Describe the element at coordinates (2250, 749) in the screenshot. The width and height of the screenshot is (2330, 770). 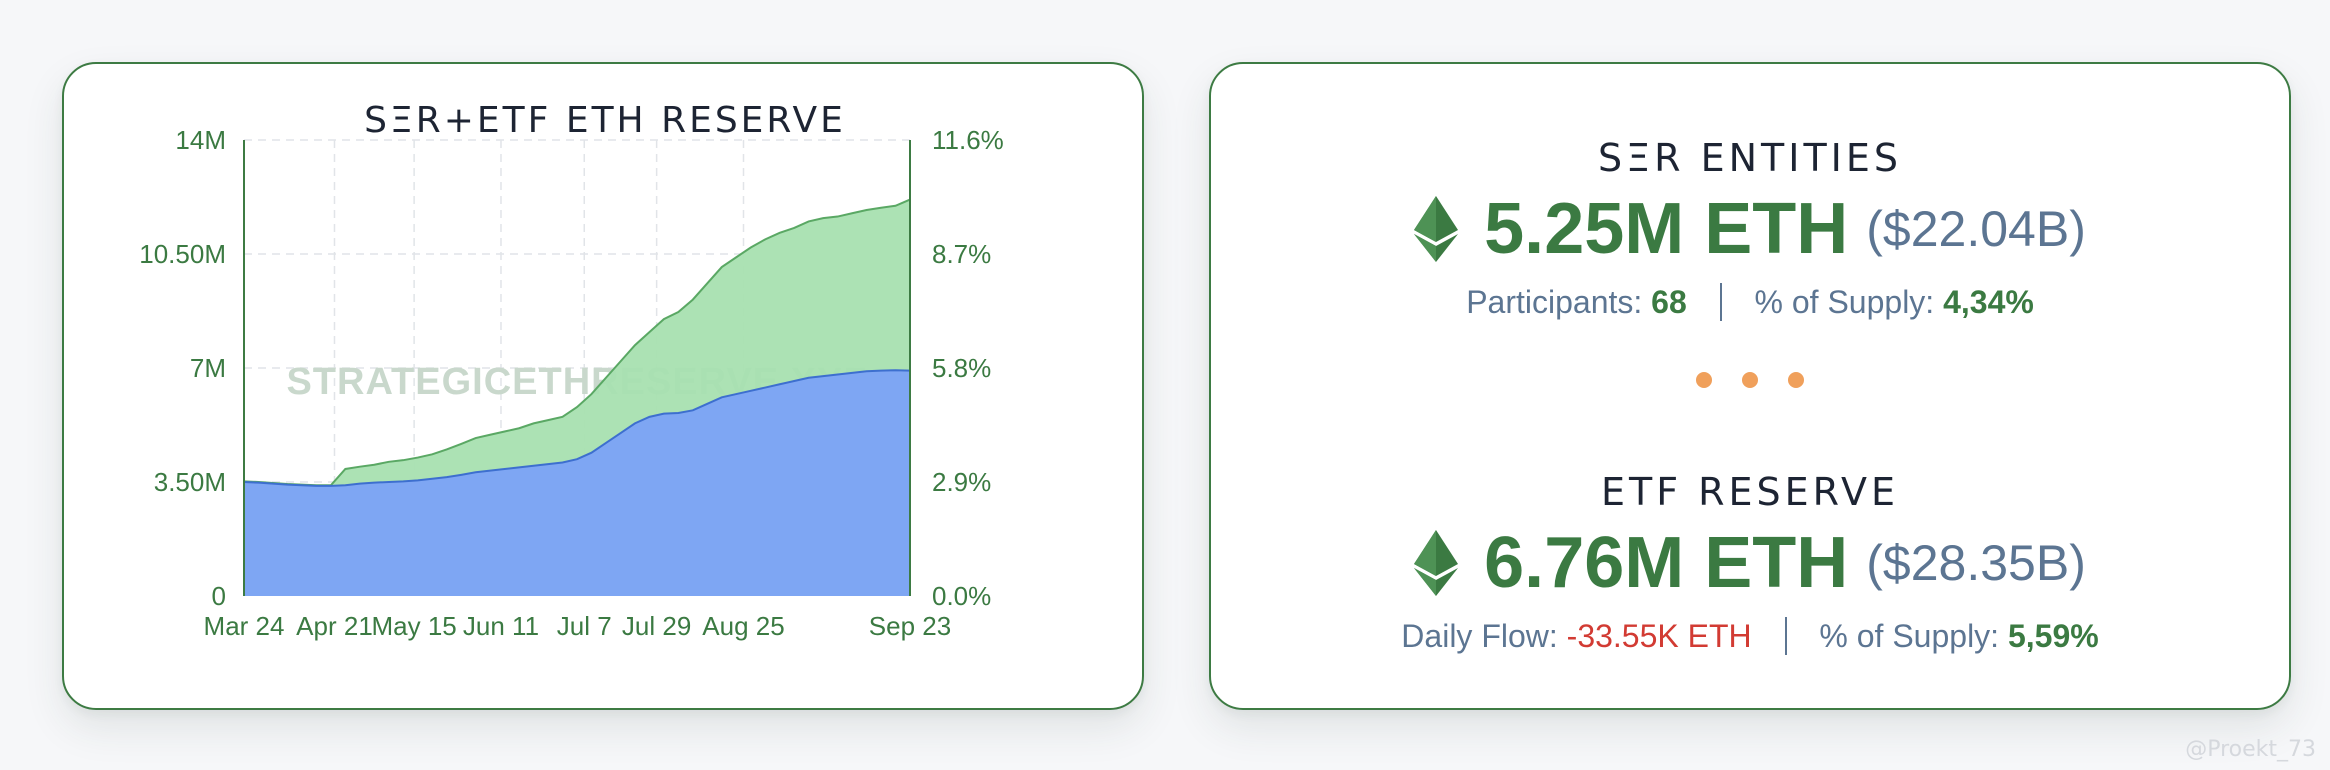
I see `credit-watermark: @Proekt_73` at that location.